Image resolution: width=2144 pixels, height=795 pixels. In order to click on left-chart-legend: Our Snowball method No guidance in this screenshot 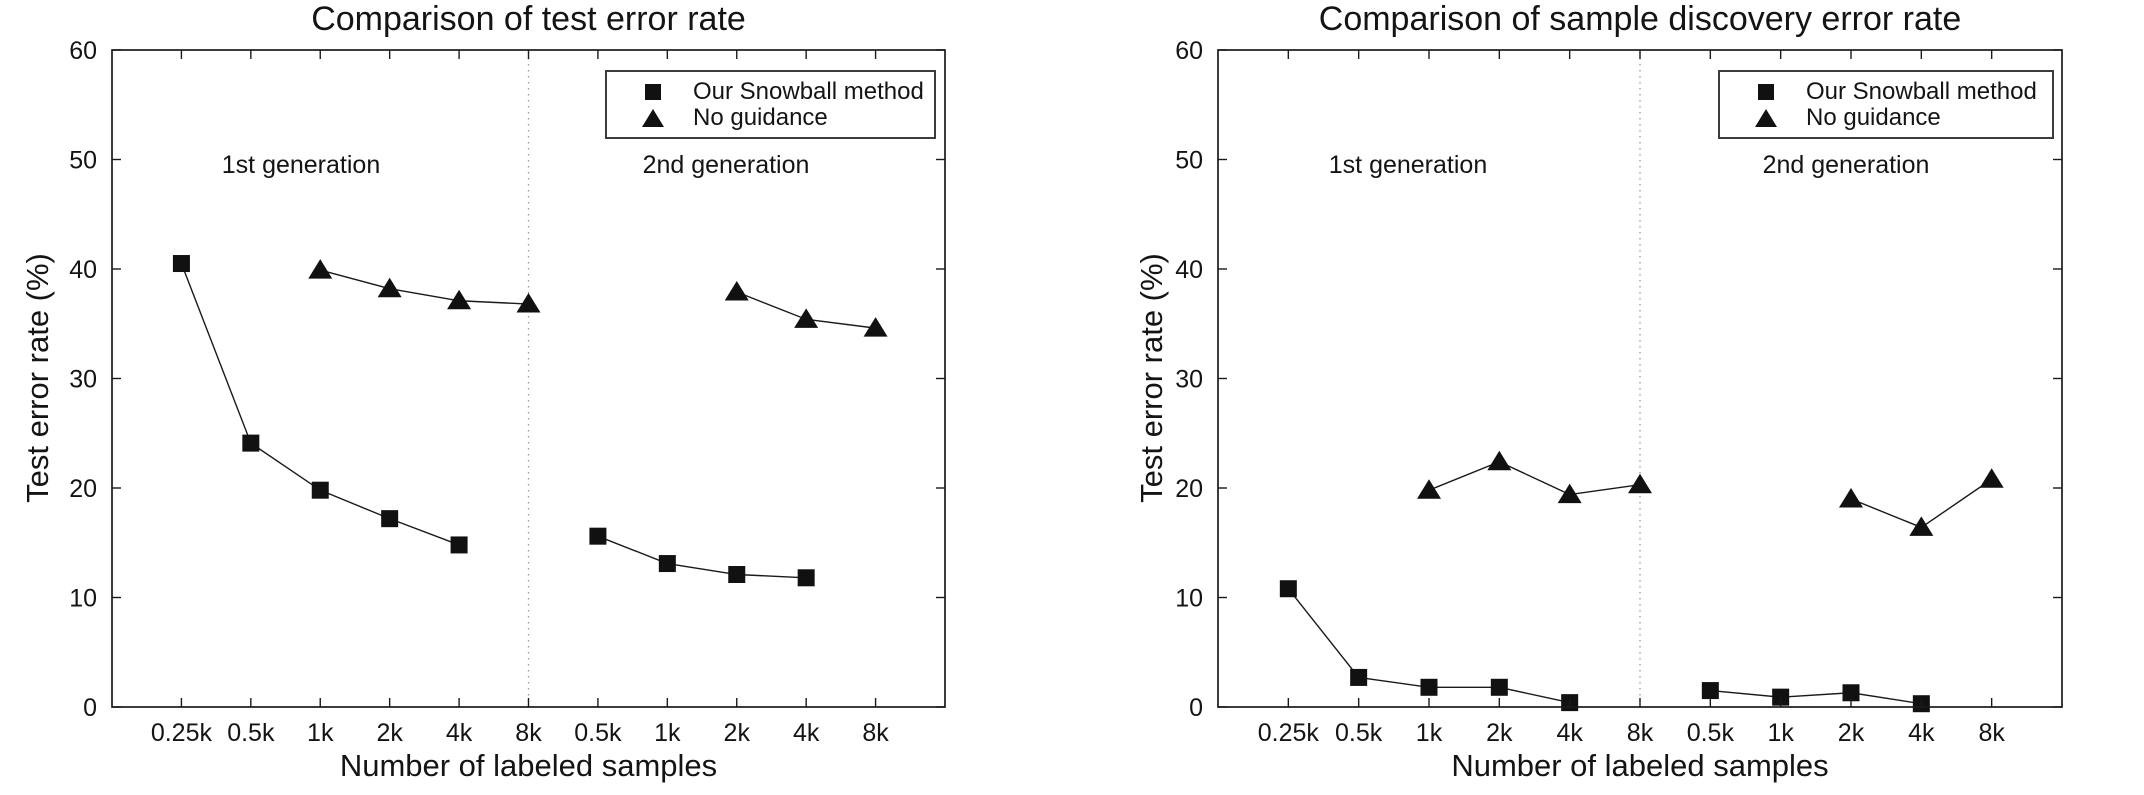, I will do `click(770, 104)`.